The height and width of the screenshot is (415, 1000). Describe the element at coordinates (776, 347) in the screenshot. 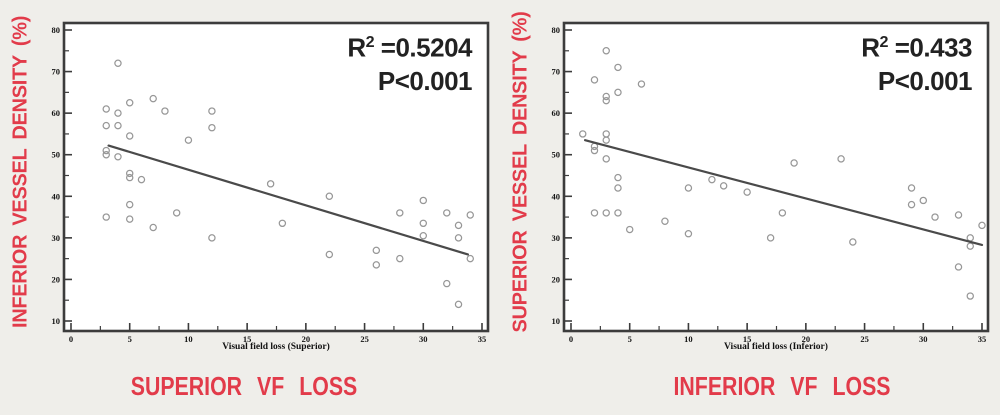

I see `x-axis-label-right: Visual field loss (Inferior)` at that location.